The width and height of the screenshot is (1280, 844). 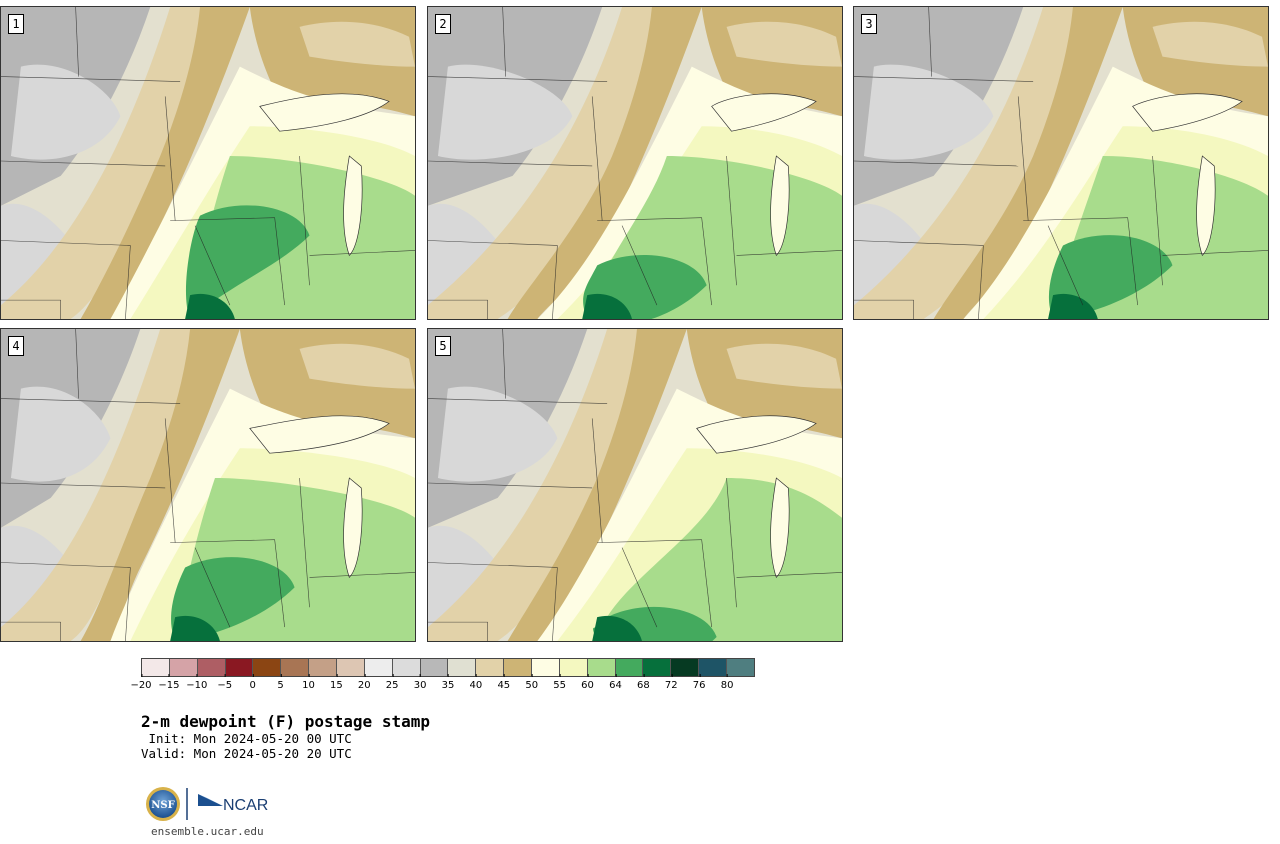 I want to click on init-time: Init: Mon 2024-05-20 00 UTC, so click(x=246, y=738).